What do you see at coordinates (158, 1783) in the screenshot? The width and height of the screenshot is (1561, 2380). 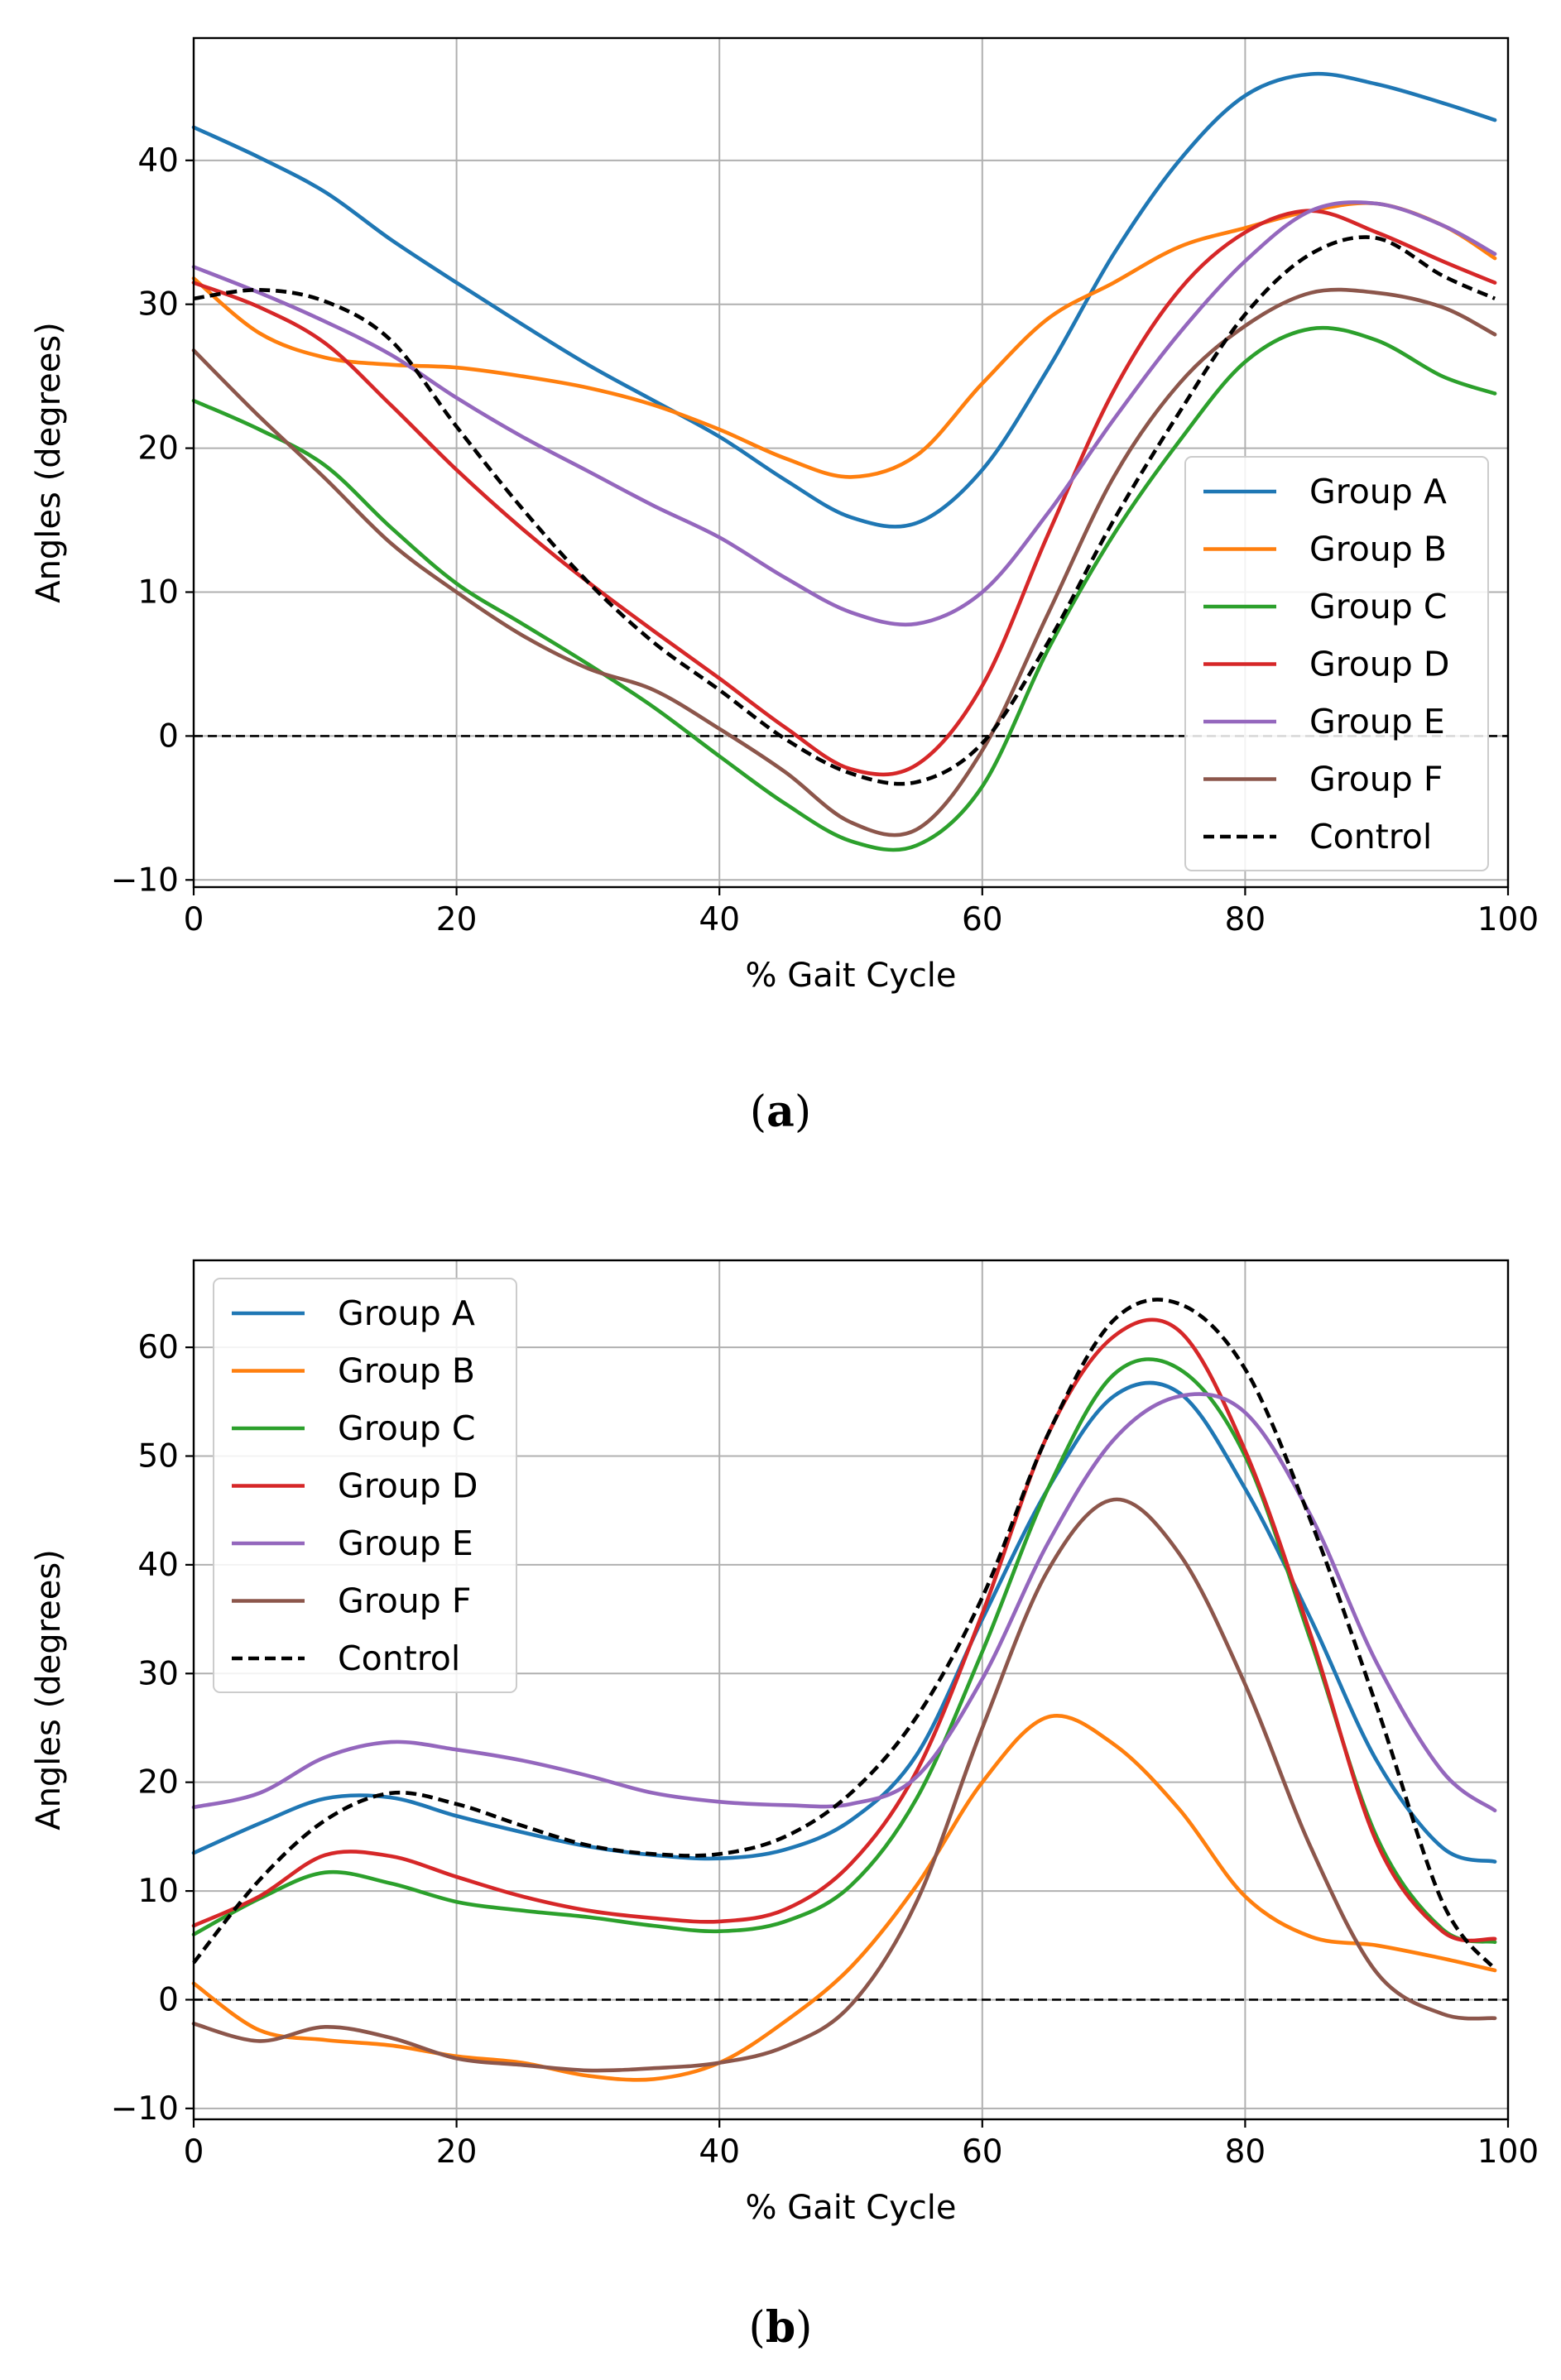 I see `y-tick-label-b-3: 20` at bounding box center [158, 1783].